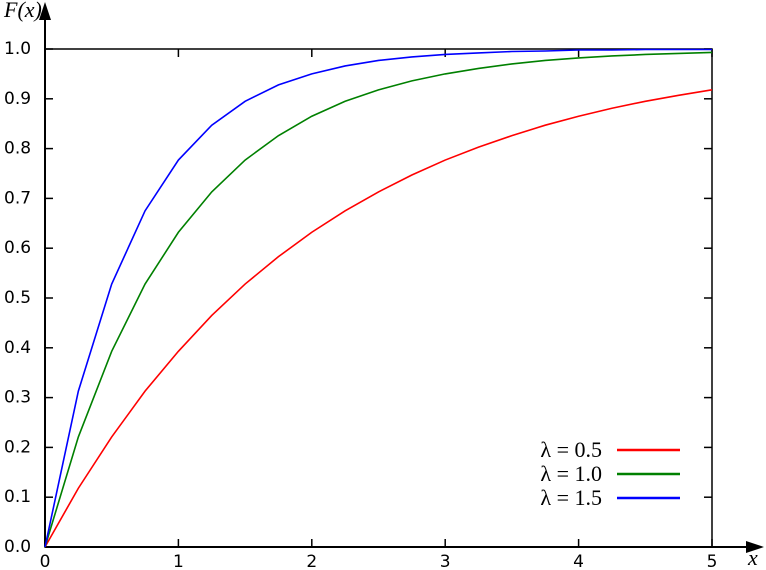 The height and width of the screenshot is (570, 766). What do you see at coordinates (17, 447) in the screenshot?
I see `y-tick-label: 0.2` at bounding box center [17, 447].